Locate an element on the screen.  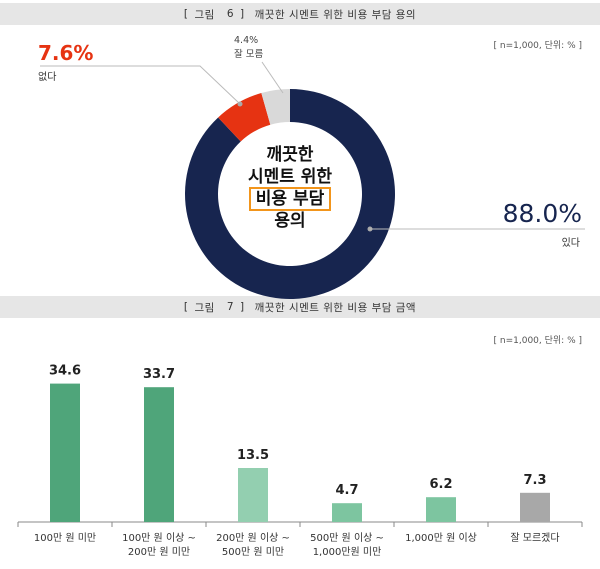
leader-line-dont-know is located at coordinates (272, 77).